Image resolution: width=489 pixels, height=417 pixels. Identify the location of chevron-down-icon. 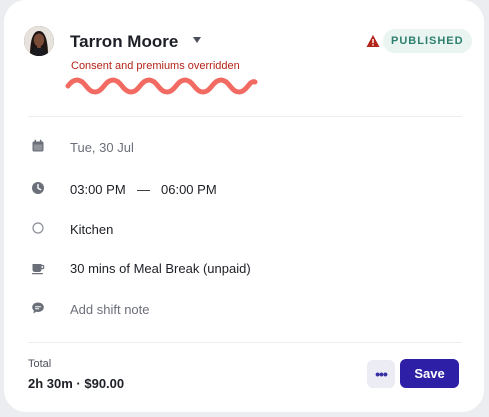
(197, 40).